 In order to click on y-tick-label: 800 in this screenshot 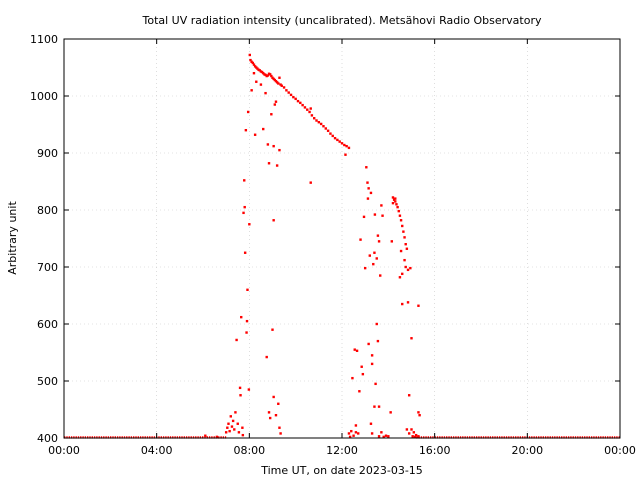, I will do `click(47, 210)`.